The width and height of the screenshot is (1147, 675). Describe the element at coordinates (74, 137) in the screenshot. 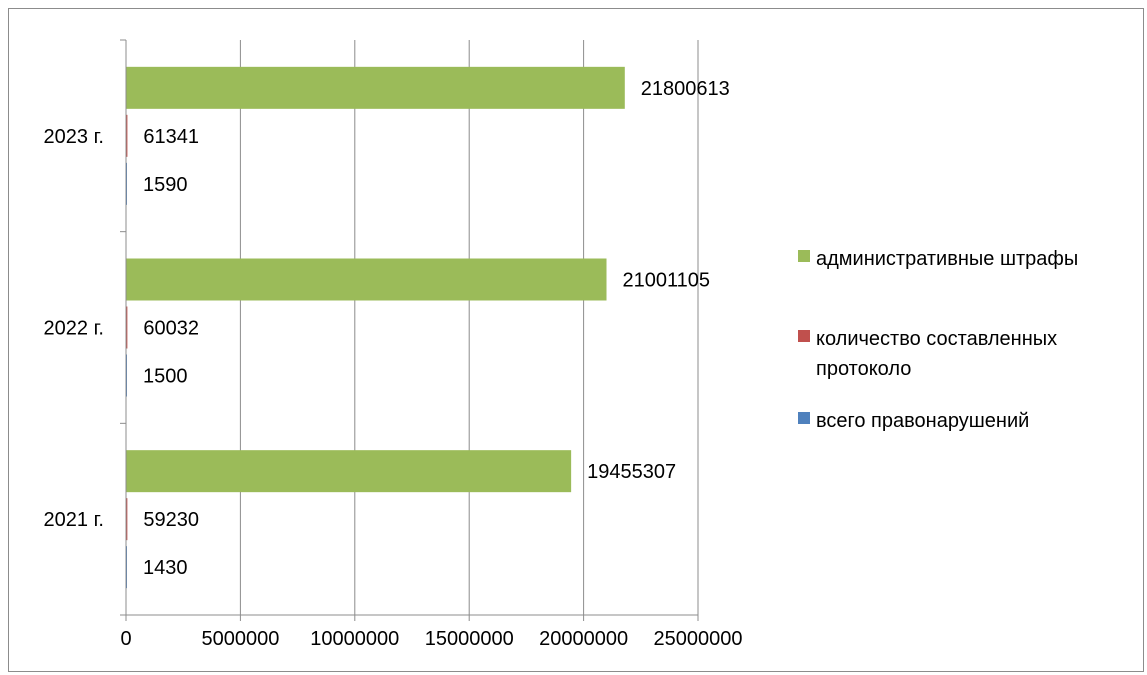

I see `category-label: 2023 г.` at that location.